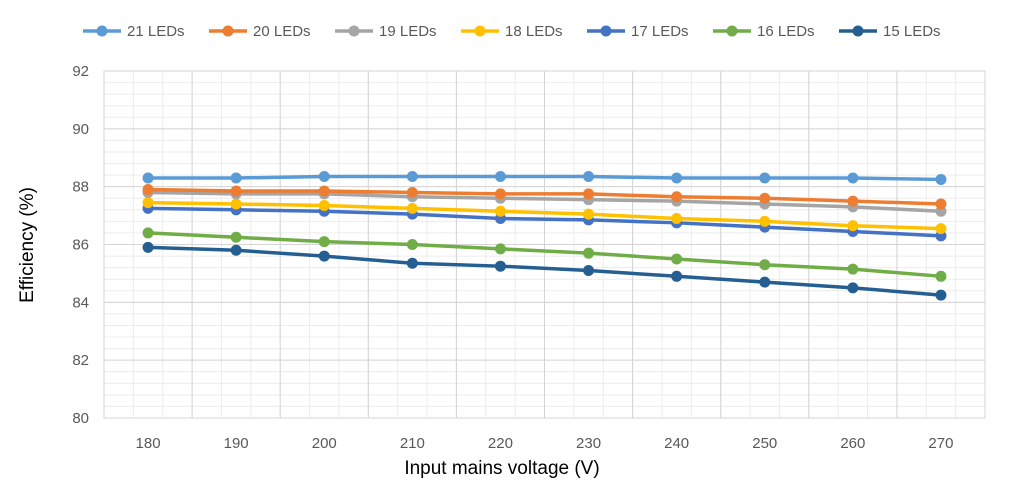 The height and width of the screenshot is (487, 1011). What do you see at coordinates (500, 443) in the screenshot?
I see `x-tick-label: 220` at bounding box center [500, 443].